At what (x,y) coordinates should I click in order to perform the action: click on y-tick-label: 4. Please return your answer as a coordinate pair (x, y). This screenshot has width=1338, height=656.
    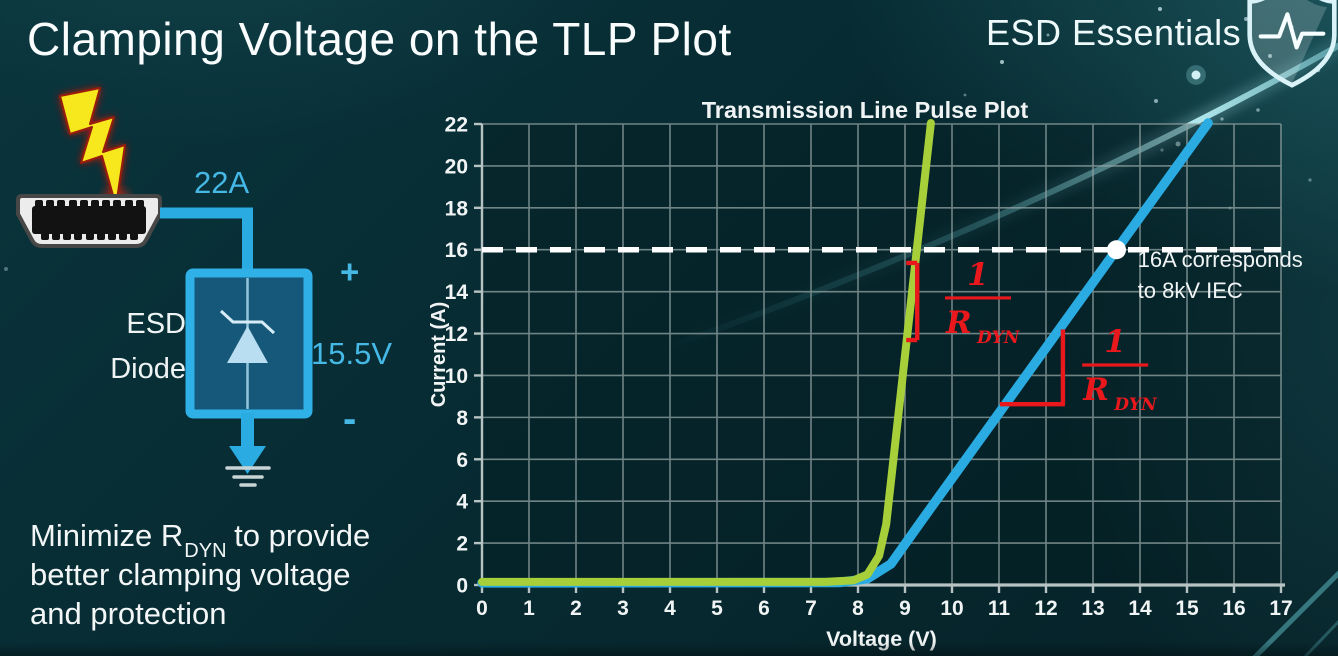
    Looking at the image, I should click on (462, 502).